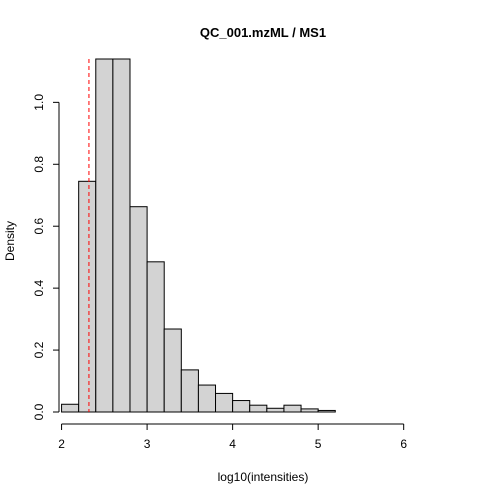 The image size is (500, 500). I want to click on y-tick-label-2: 0.4, so click(39, 287).